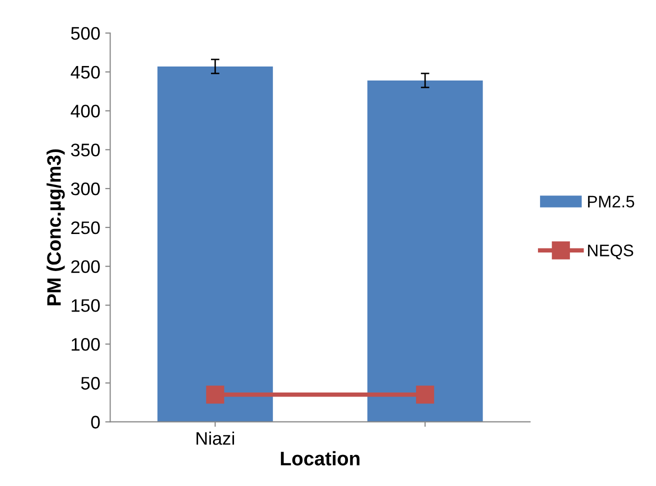  Describe the element at coordinates (85, 111) in the screenshot. I see `y-tick-label: 400` at that location.